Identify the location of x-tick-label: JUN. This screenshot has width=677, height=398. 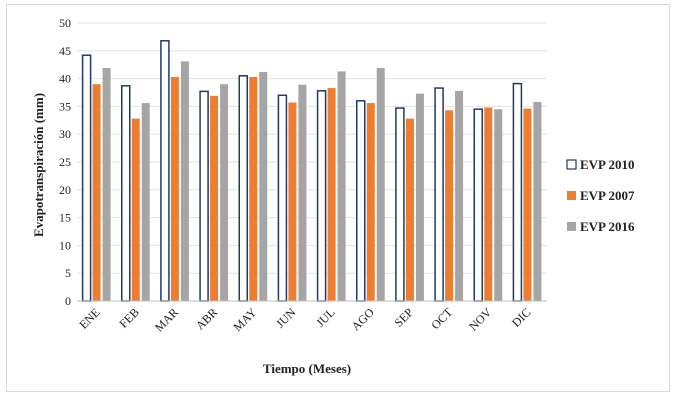
(286, 318).